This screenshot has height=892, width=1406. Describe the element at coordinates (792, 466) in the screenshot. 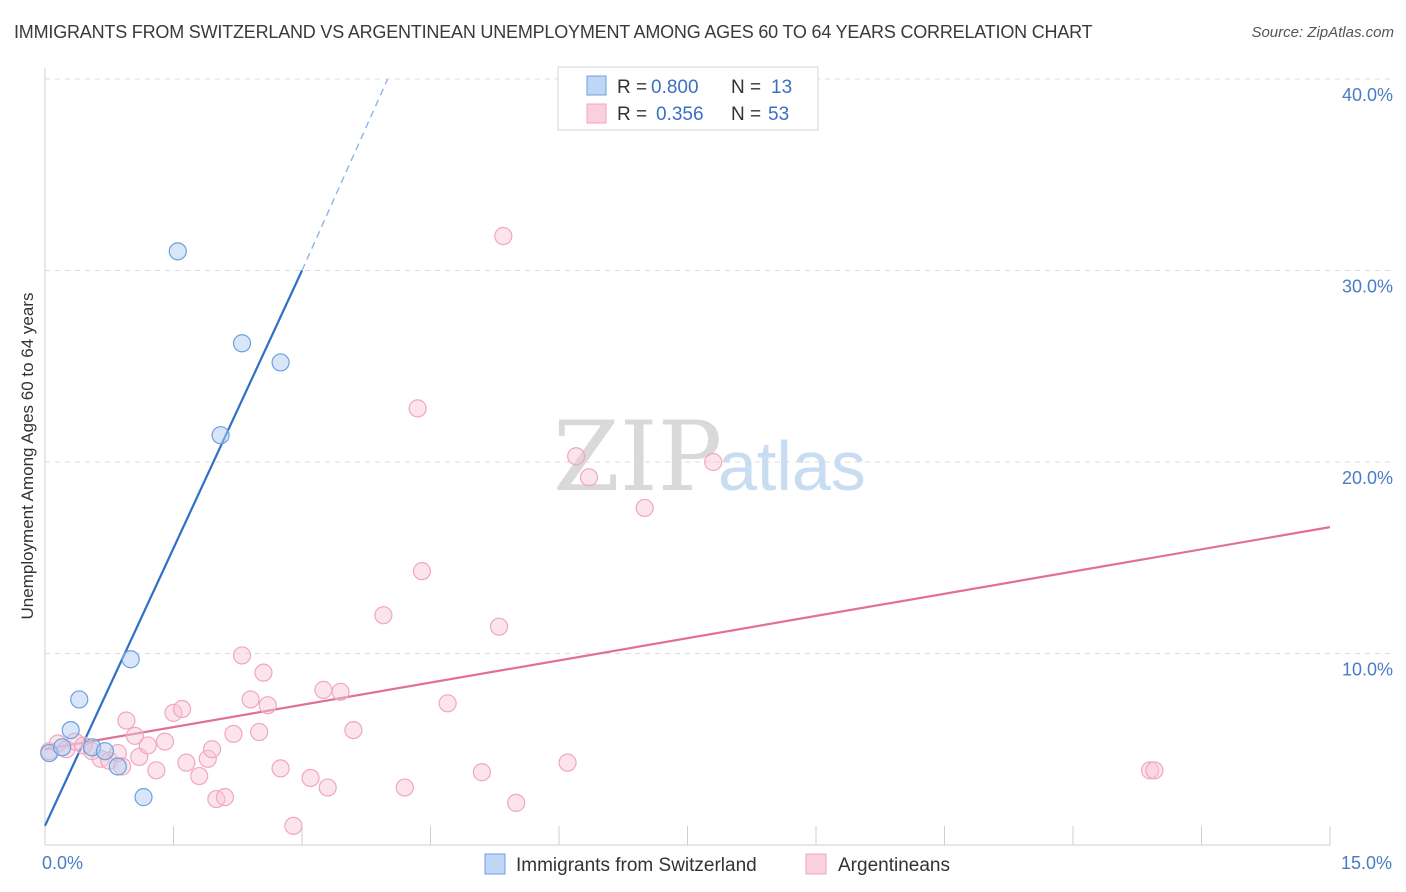

I see `watermark-atlas: atlas` at that location.